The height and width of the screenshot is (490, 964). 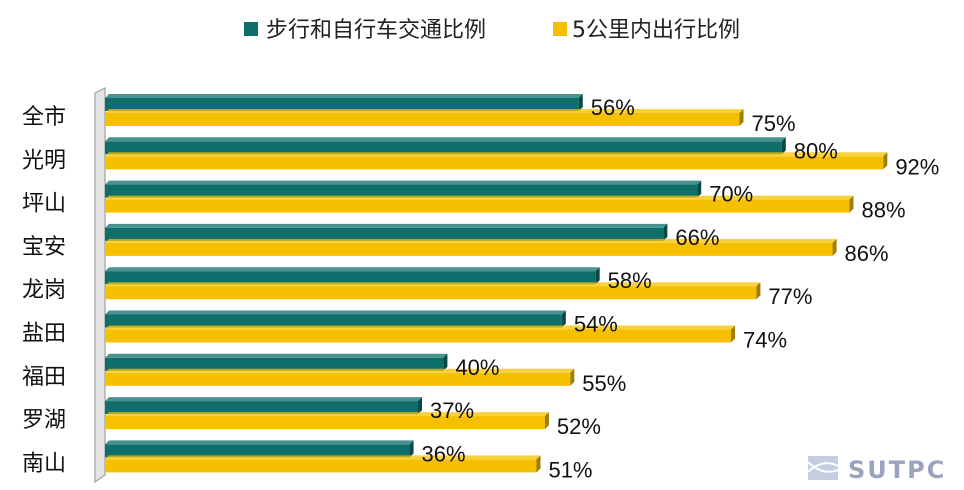 What do you see at coordinates (100, 285) in the screenshot?
I see `axis-wall` at bounding box center [100, 285].